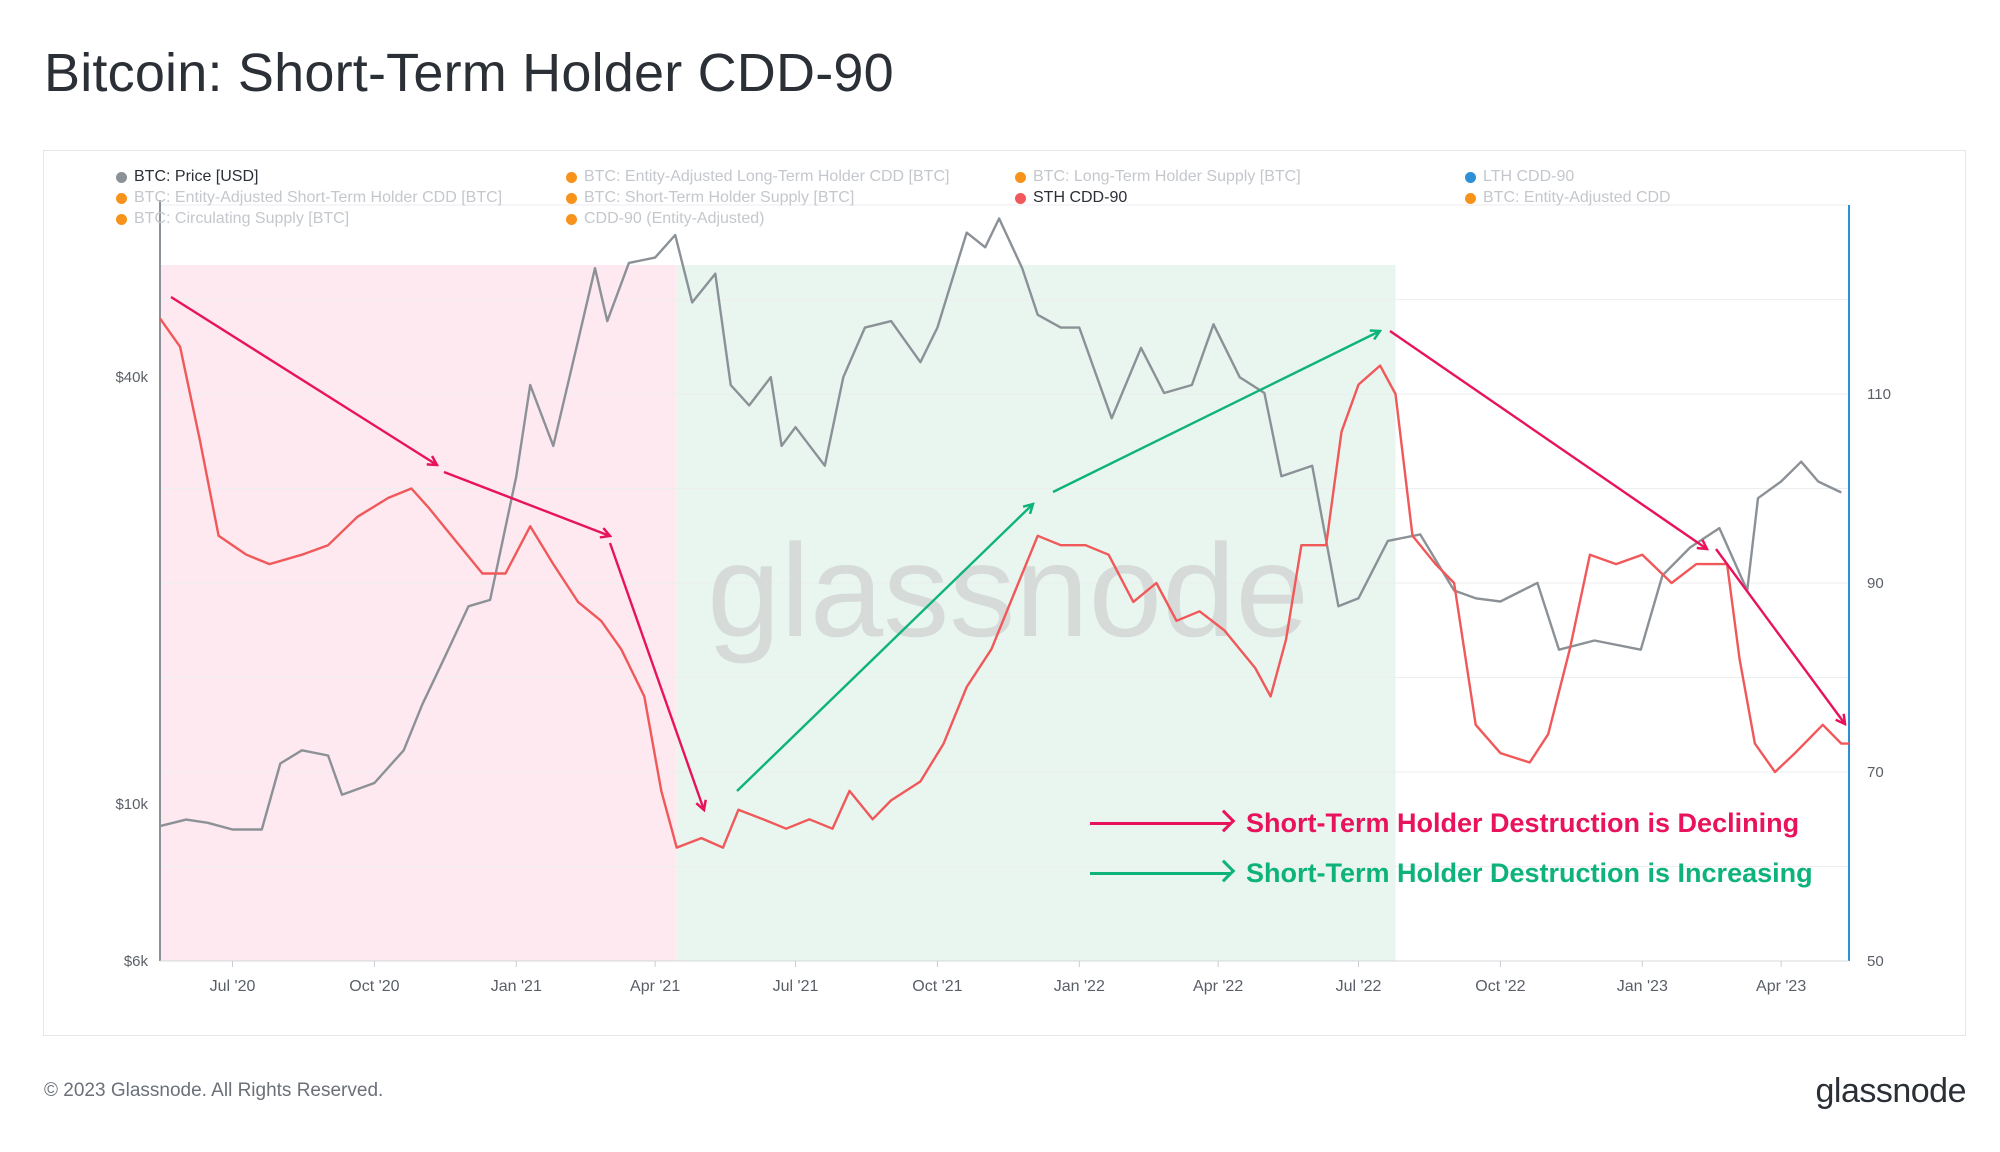 The image size is (2000, 1152). Describe the element at coordinates (1642, 986) in the screenshot. I see `x-tick-label: Jan '23` at that location.